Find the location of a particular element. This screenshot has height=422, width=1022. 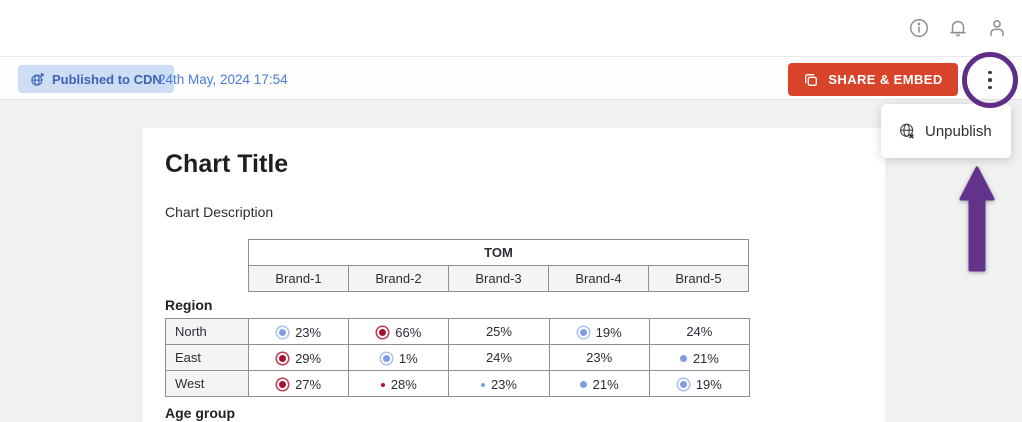

data-cell: 27% is located at coordinates (298, 383).